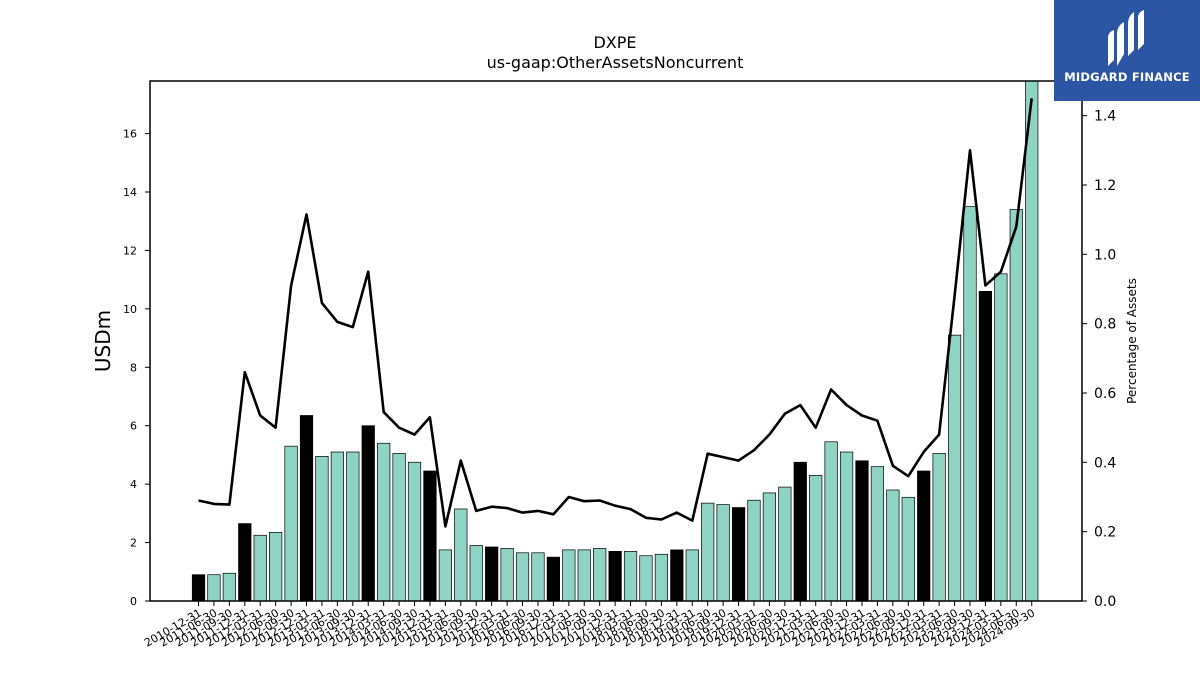 Image resolution: width=1200 pixels, height=675 pixels. What do you see at coordinates (133, 543) in the screenshot?
I see `y-tick-label: 2` at bounding box center [133, 543].